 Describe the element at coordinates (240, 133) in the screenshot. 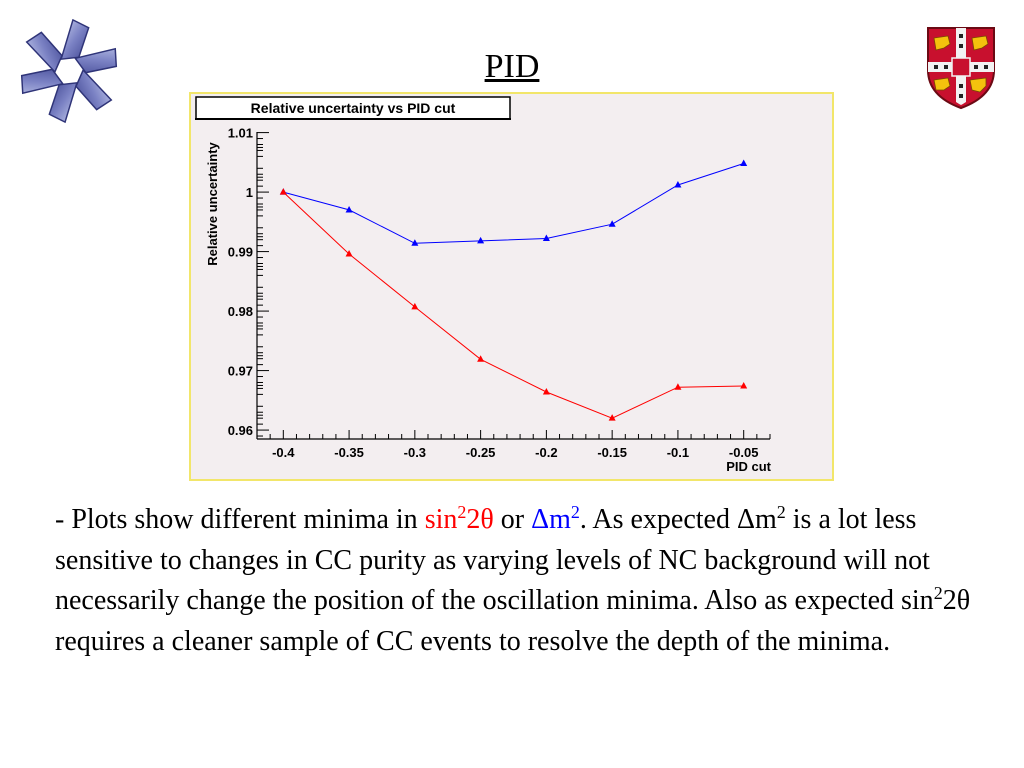

I see `y-tick-label: 1.01` at that location.